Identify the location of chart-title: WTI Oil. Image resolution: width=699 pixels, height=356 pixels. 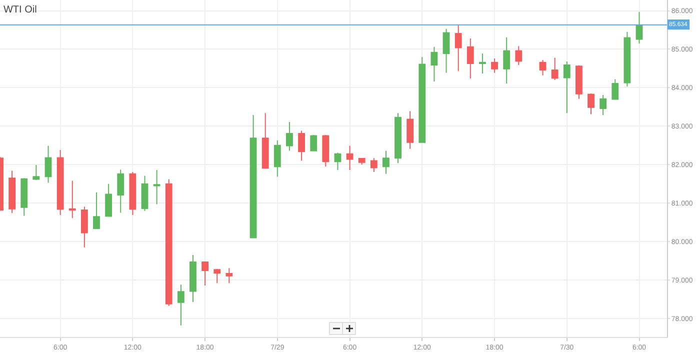
(20, 10).